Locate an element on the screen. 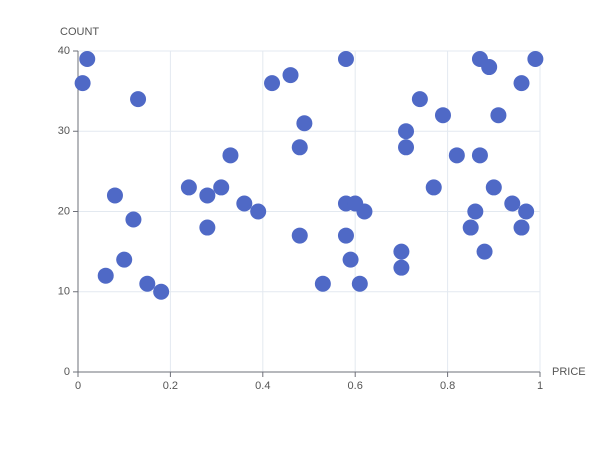 This screenshot has width=600, height=450. x-axis-label: PRICE is located at coordinates (569, 372).